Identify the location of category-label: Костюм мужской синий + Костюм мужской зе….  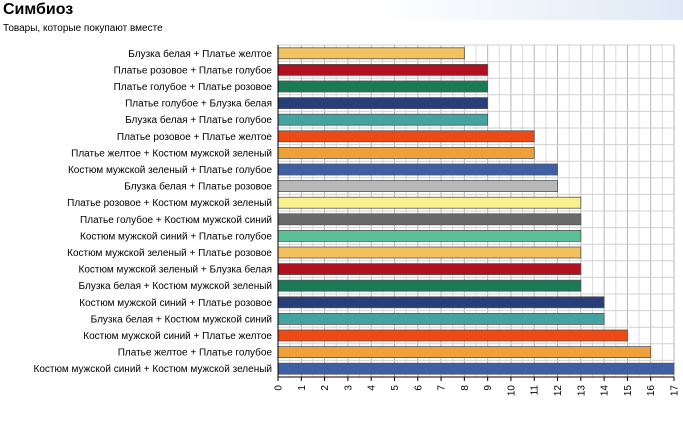
(153, 369).